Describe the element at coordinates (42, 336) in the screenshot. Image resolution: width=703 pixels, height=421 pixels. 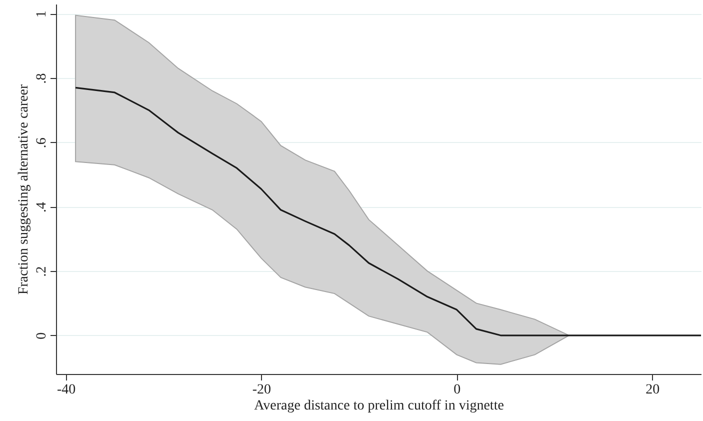
I see `y-tick-label: 0` at that location.